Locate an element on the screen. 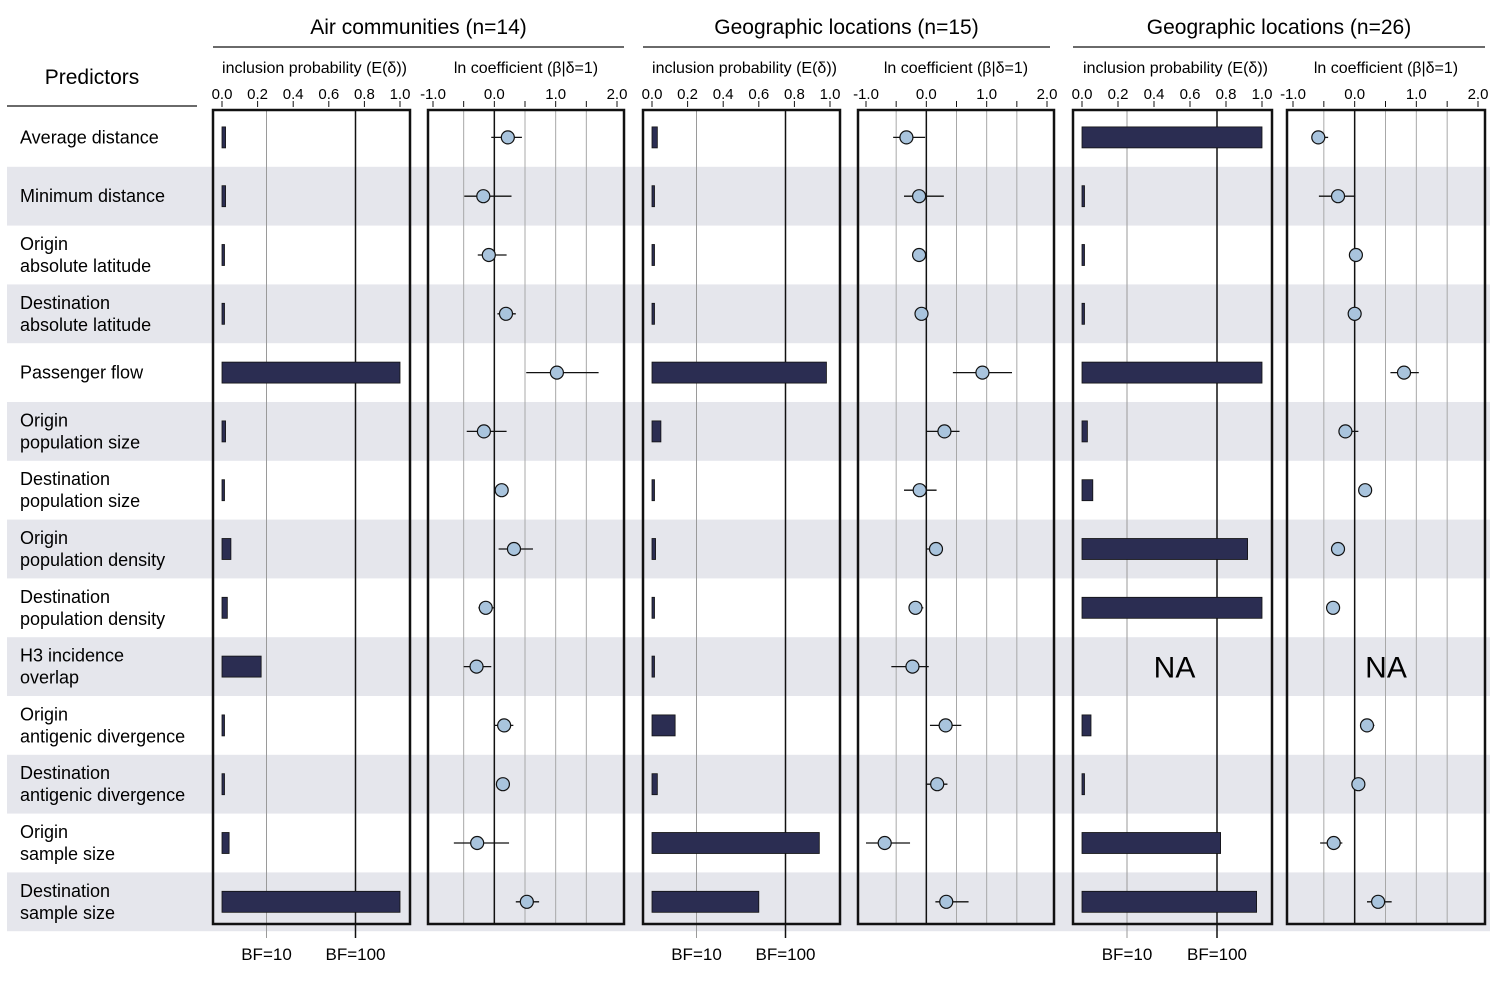 The image size is (1496, 984). coefficient-frame is located at coordinates (526, 517).